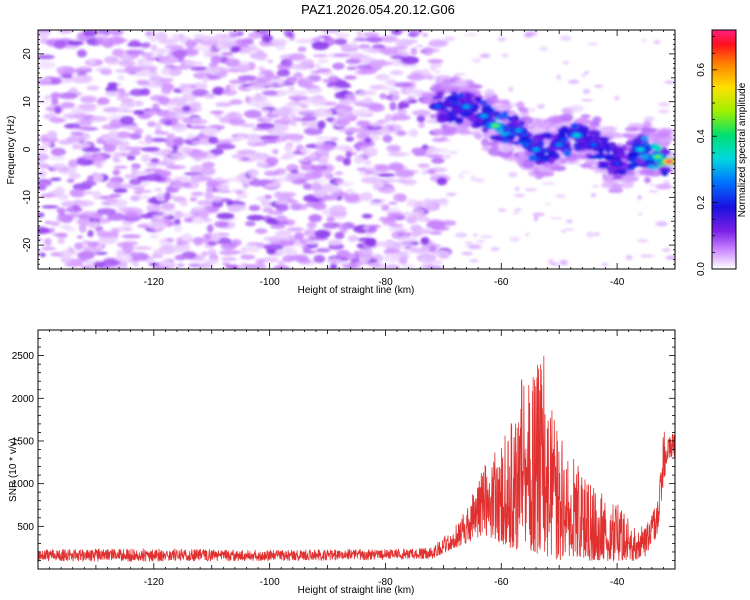 The width and height of the screenshot is (750, 600). Describe the element at coordinates (23, 399) in the screenshot. I see `snr-y-tick-label: 2000` at that location.